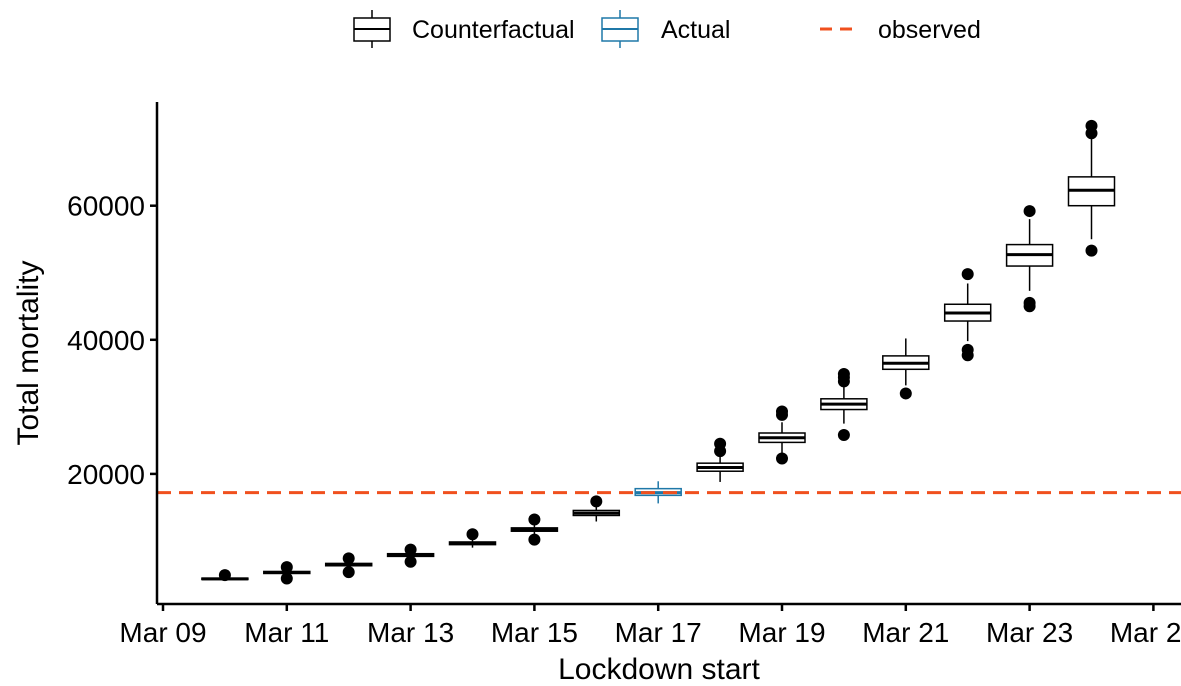  I want to click on x-tick-label: Mar 19, so click(781, 632).